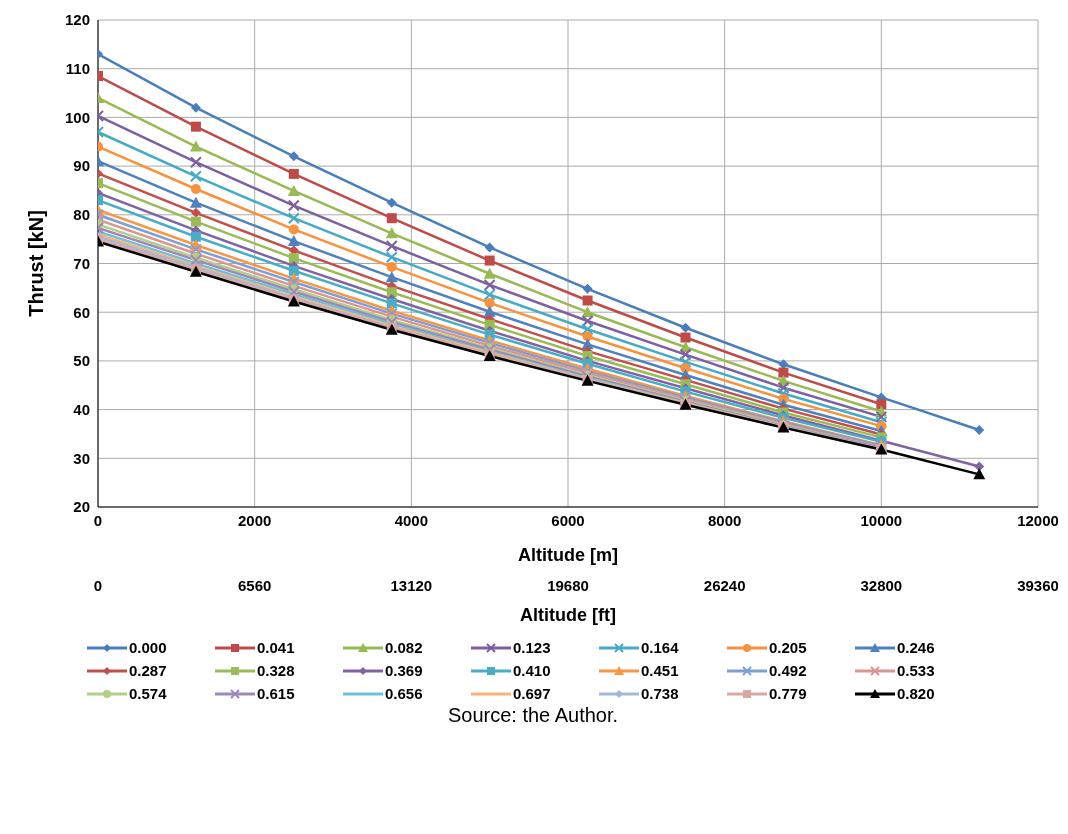 This screenshot has height=834, width=1068. I want to click on x2-tick-label: 0, so click(98, 585).